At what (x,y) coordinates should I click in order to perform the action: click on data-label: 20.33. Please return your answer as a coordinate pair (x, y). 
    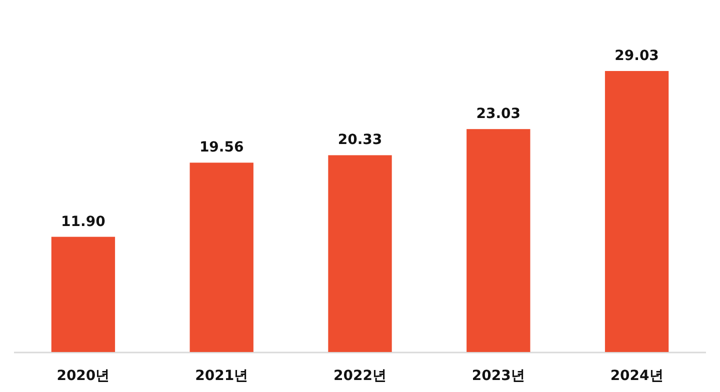
    Looking at the image, I should click on (360, 140).